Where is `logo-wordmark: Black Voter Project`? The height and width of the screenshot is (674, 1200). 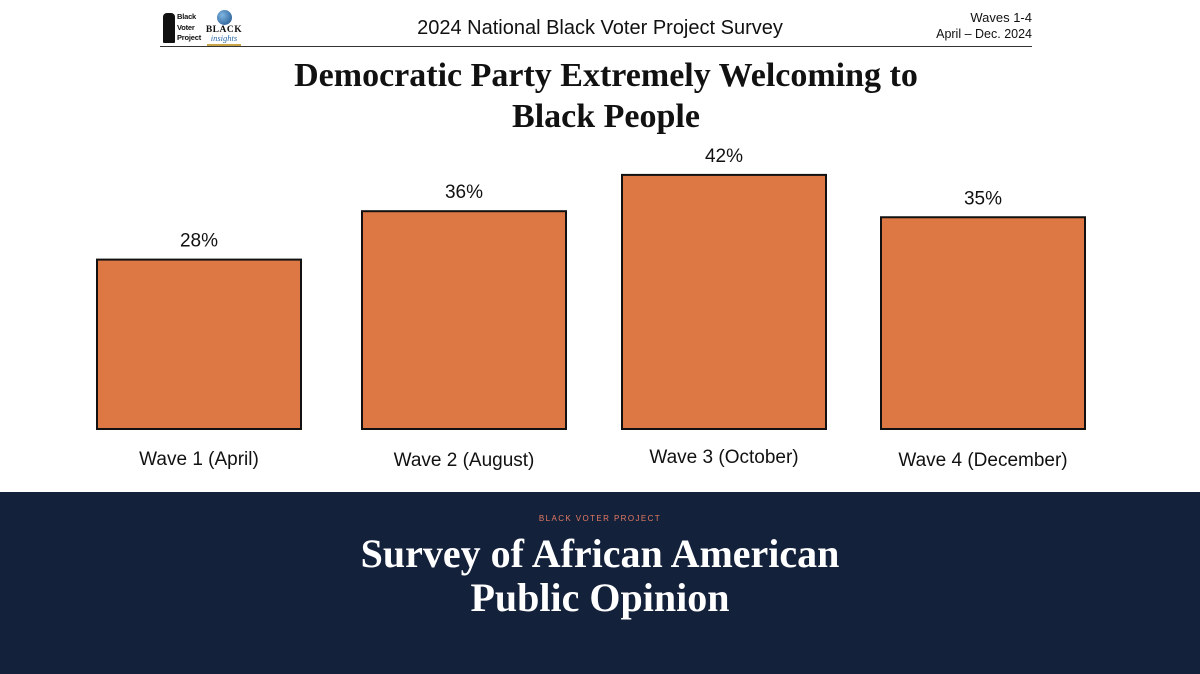 logo-wordmark: Black Voter Project is located at coordinates (189, 28).